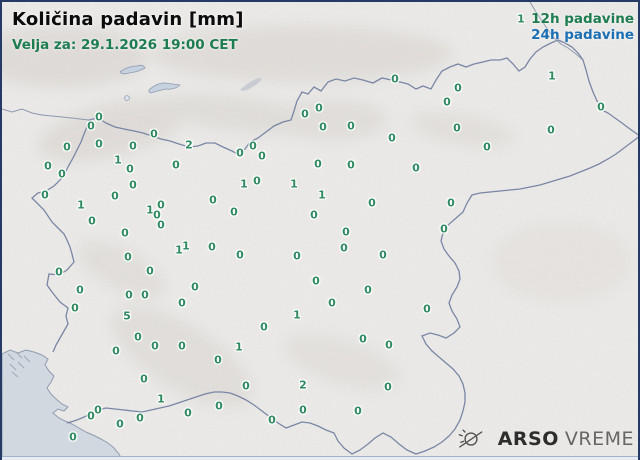 The width and height of the screenshot is (640, 460). What do you see at coordinates (125, 45) in the screenshot?
I see `valid-time: Velja za: 29.1.2026 19:00 CET` at bounding box center [125, 45].